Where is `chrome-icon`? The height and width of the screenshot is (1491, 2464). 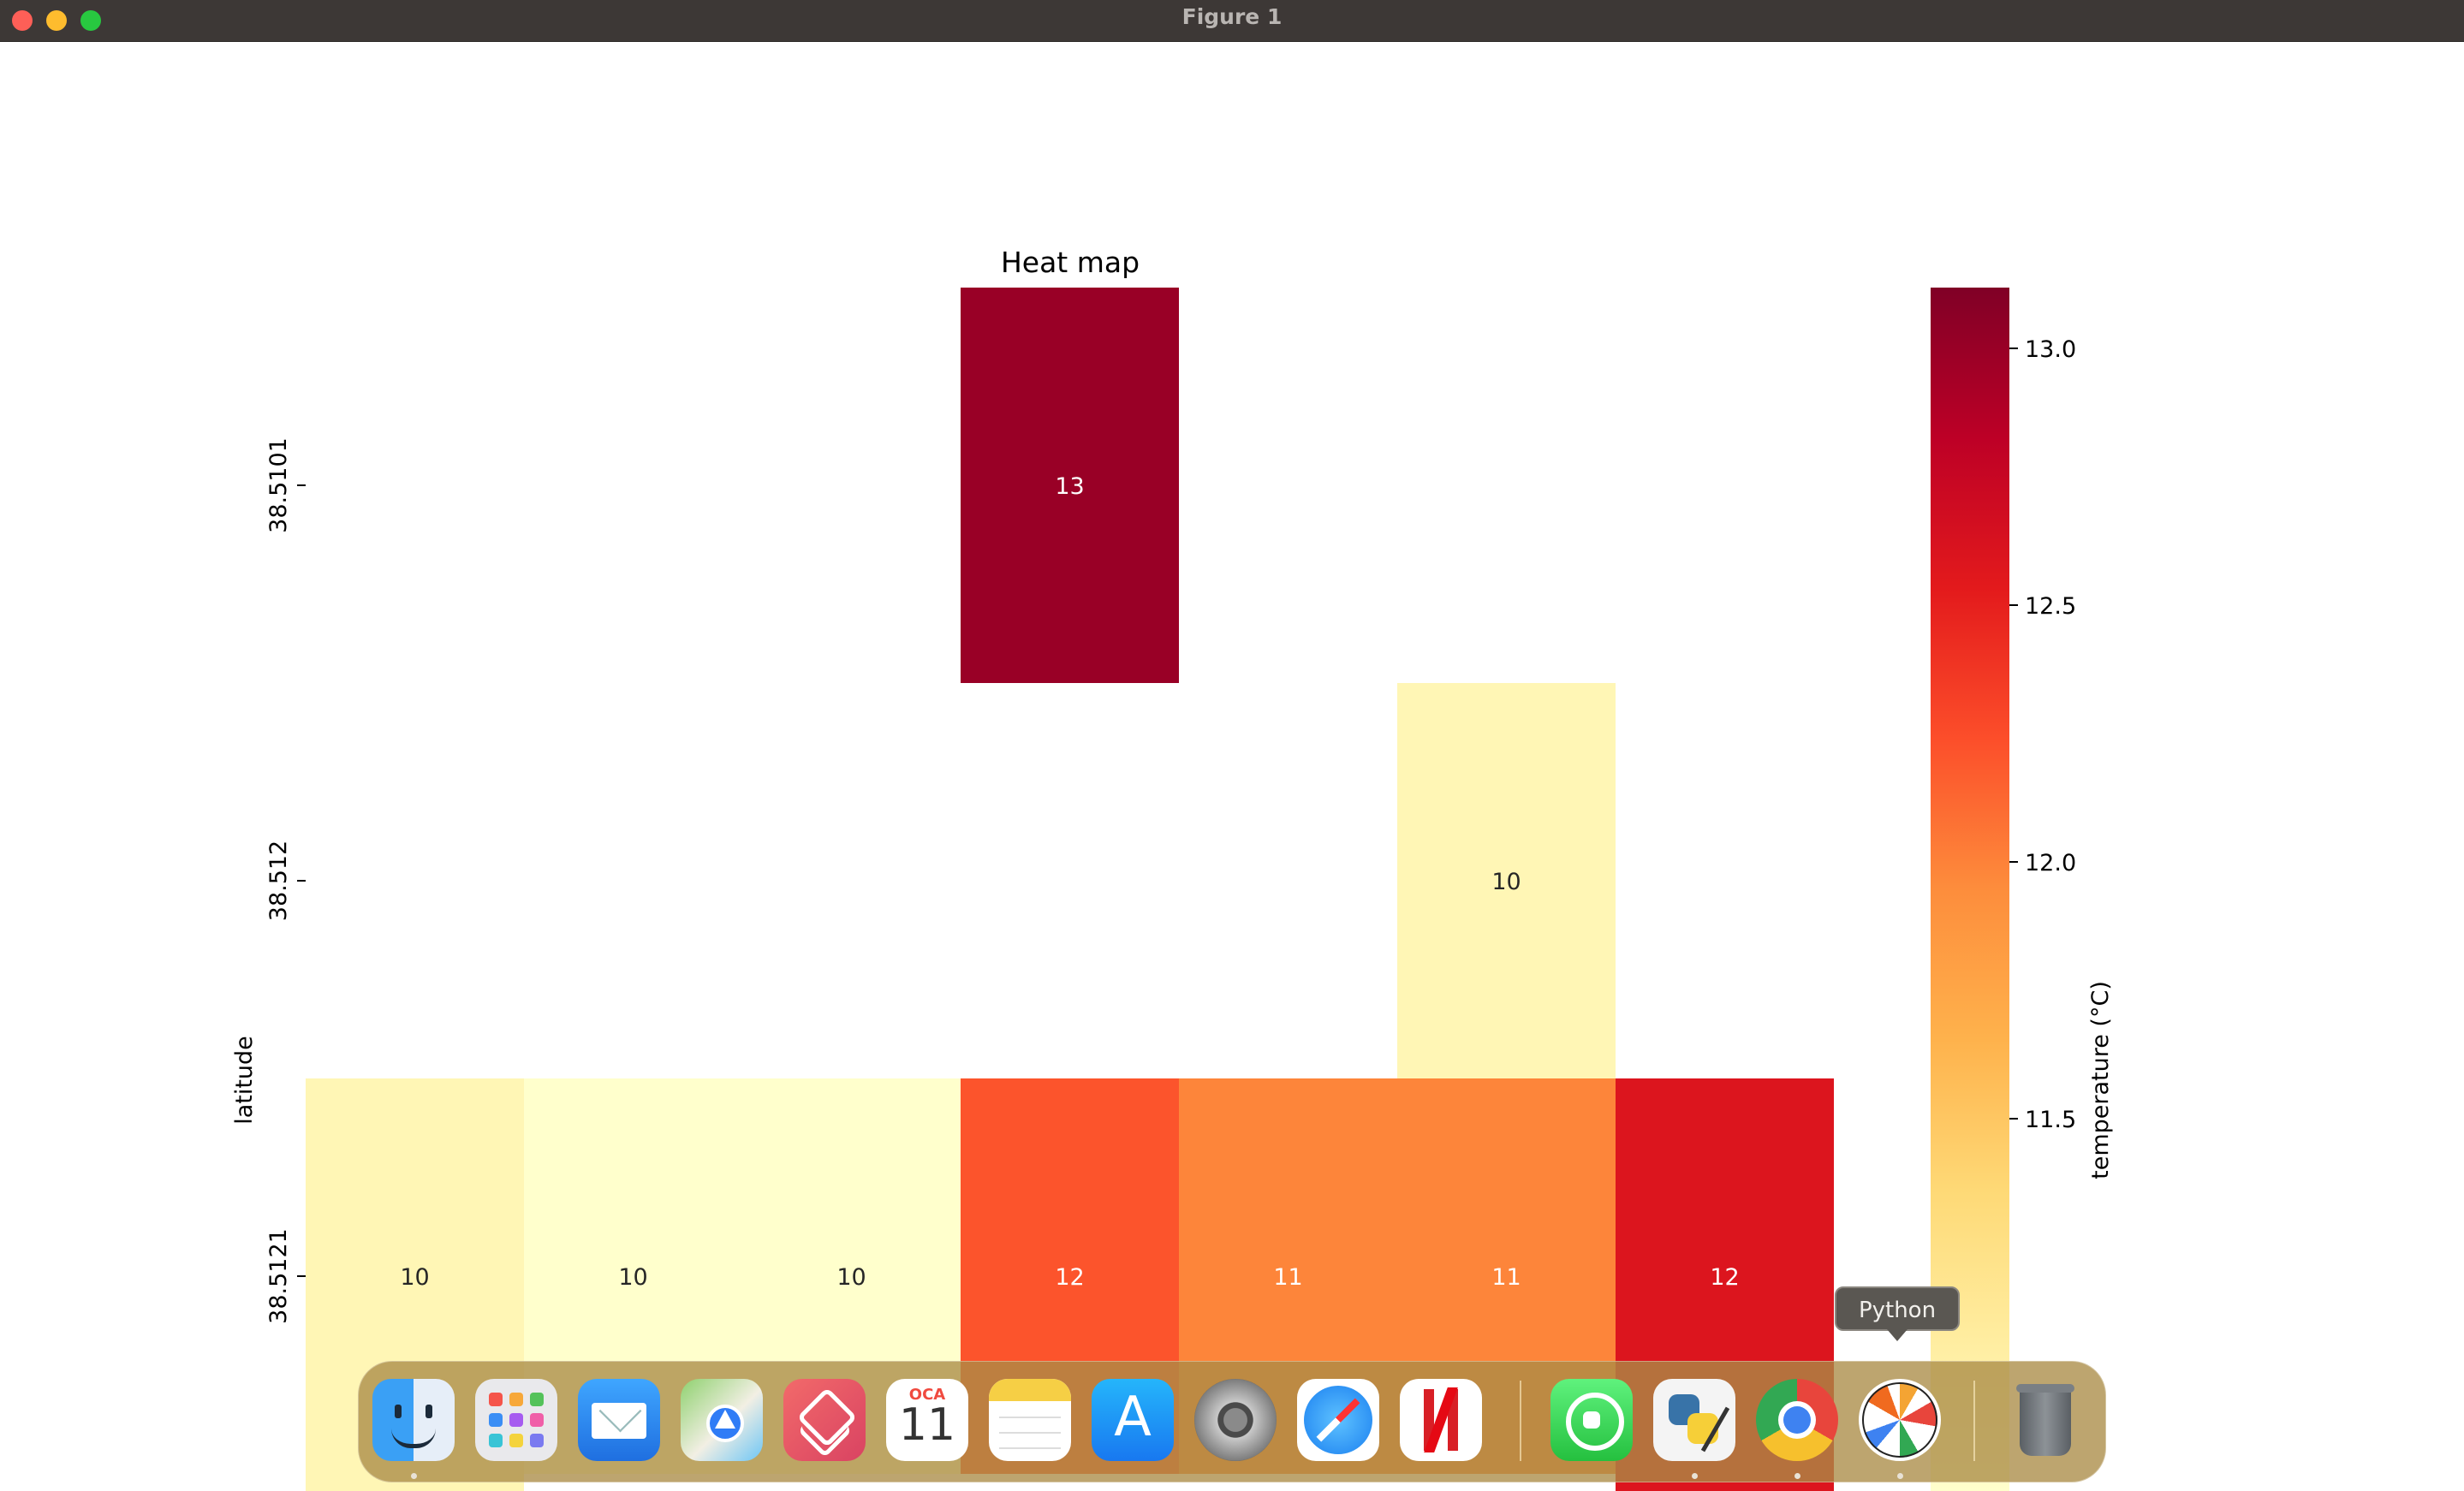
chrome-icon is located at coordinates (1797, 1420).